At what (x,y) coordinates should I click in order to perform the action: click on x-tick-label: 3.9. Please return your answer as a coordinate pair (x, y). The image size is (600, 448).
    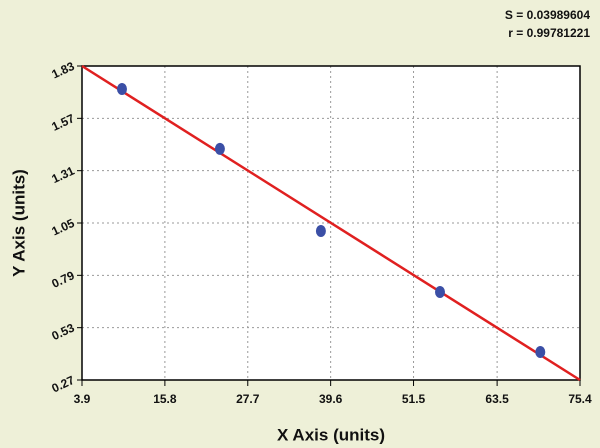
    Looking at the image, I should click on (82, 399).